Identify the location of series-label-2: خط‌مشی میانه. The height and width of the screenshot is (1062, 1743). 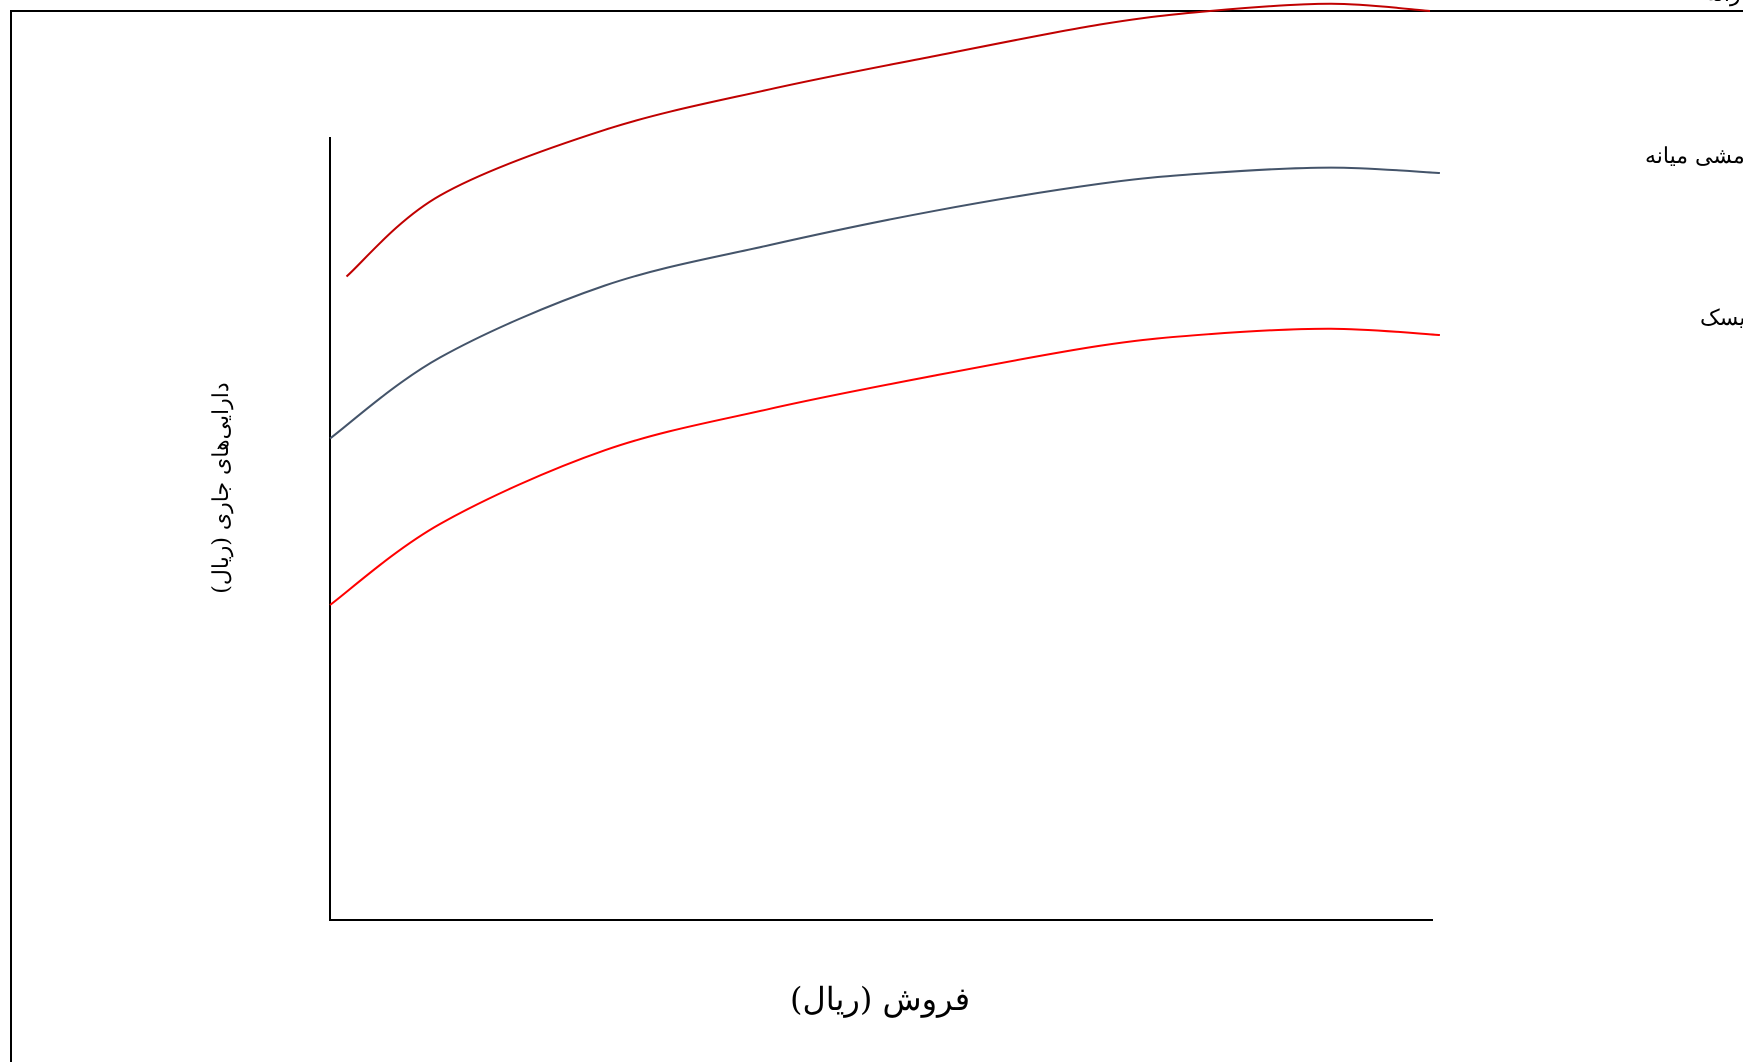
(1694, 156).